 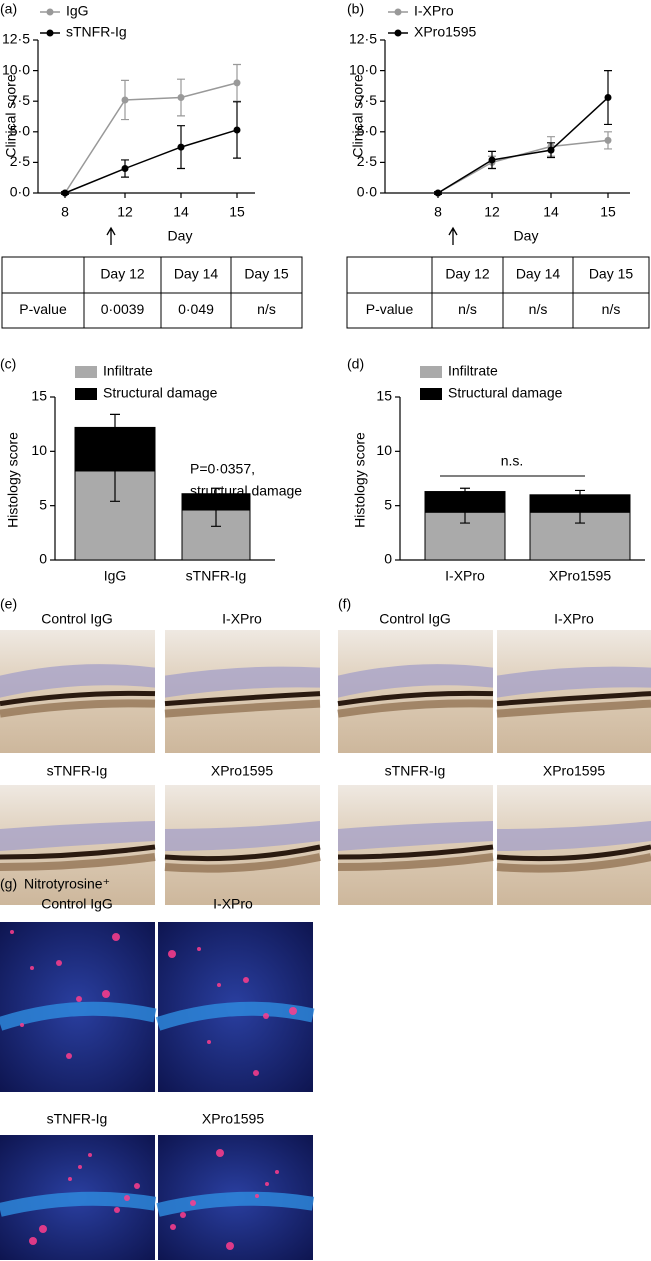 What do you see at coordinates (20, 192) in the screenshot?
I see `y-tick-label: 0·0` at bounding box center [20, 192].